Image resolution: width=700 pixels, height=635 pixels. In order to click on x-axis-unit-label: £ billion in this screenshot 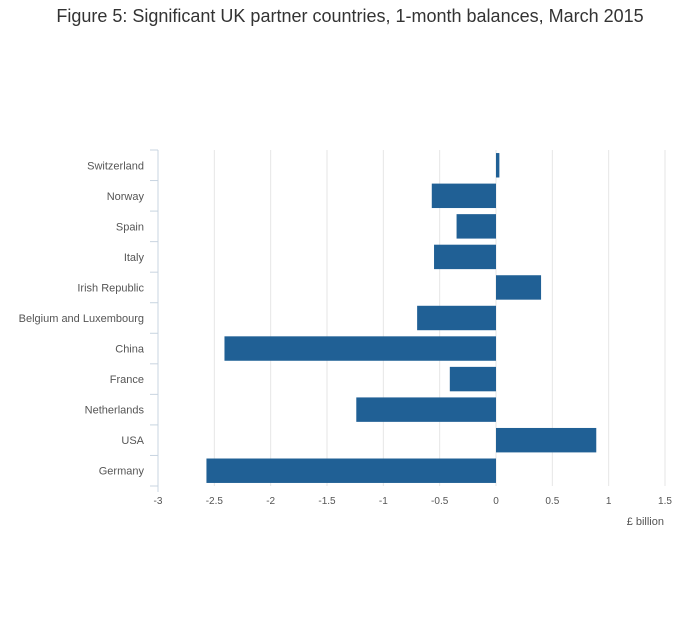, I will do `click(645, 522)`.